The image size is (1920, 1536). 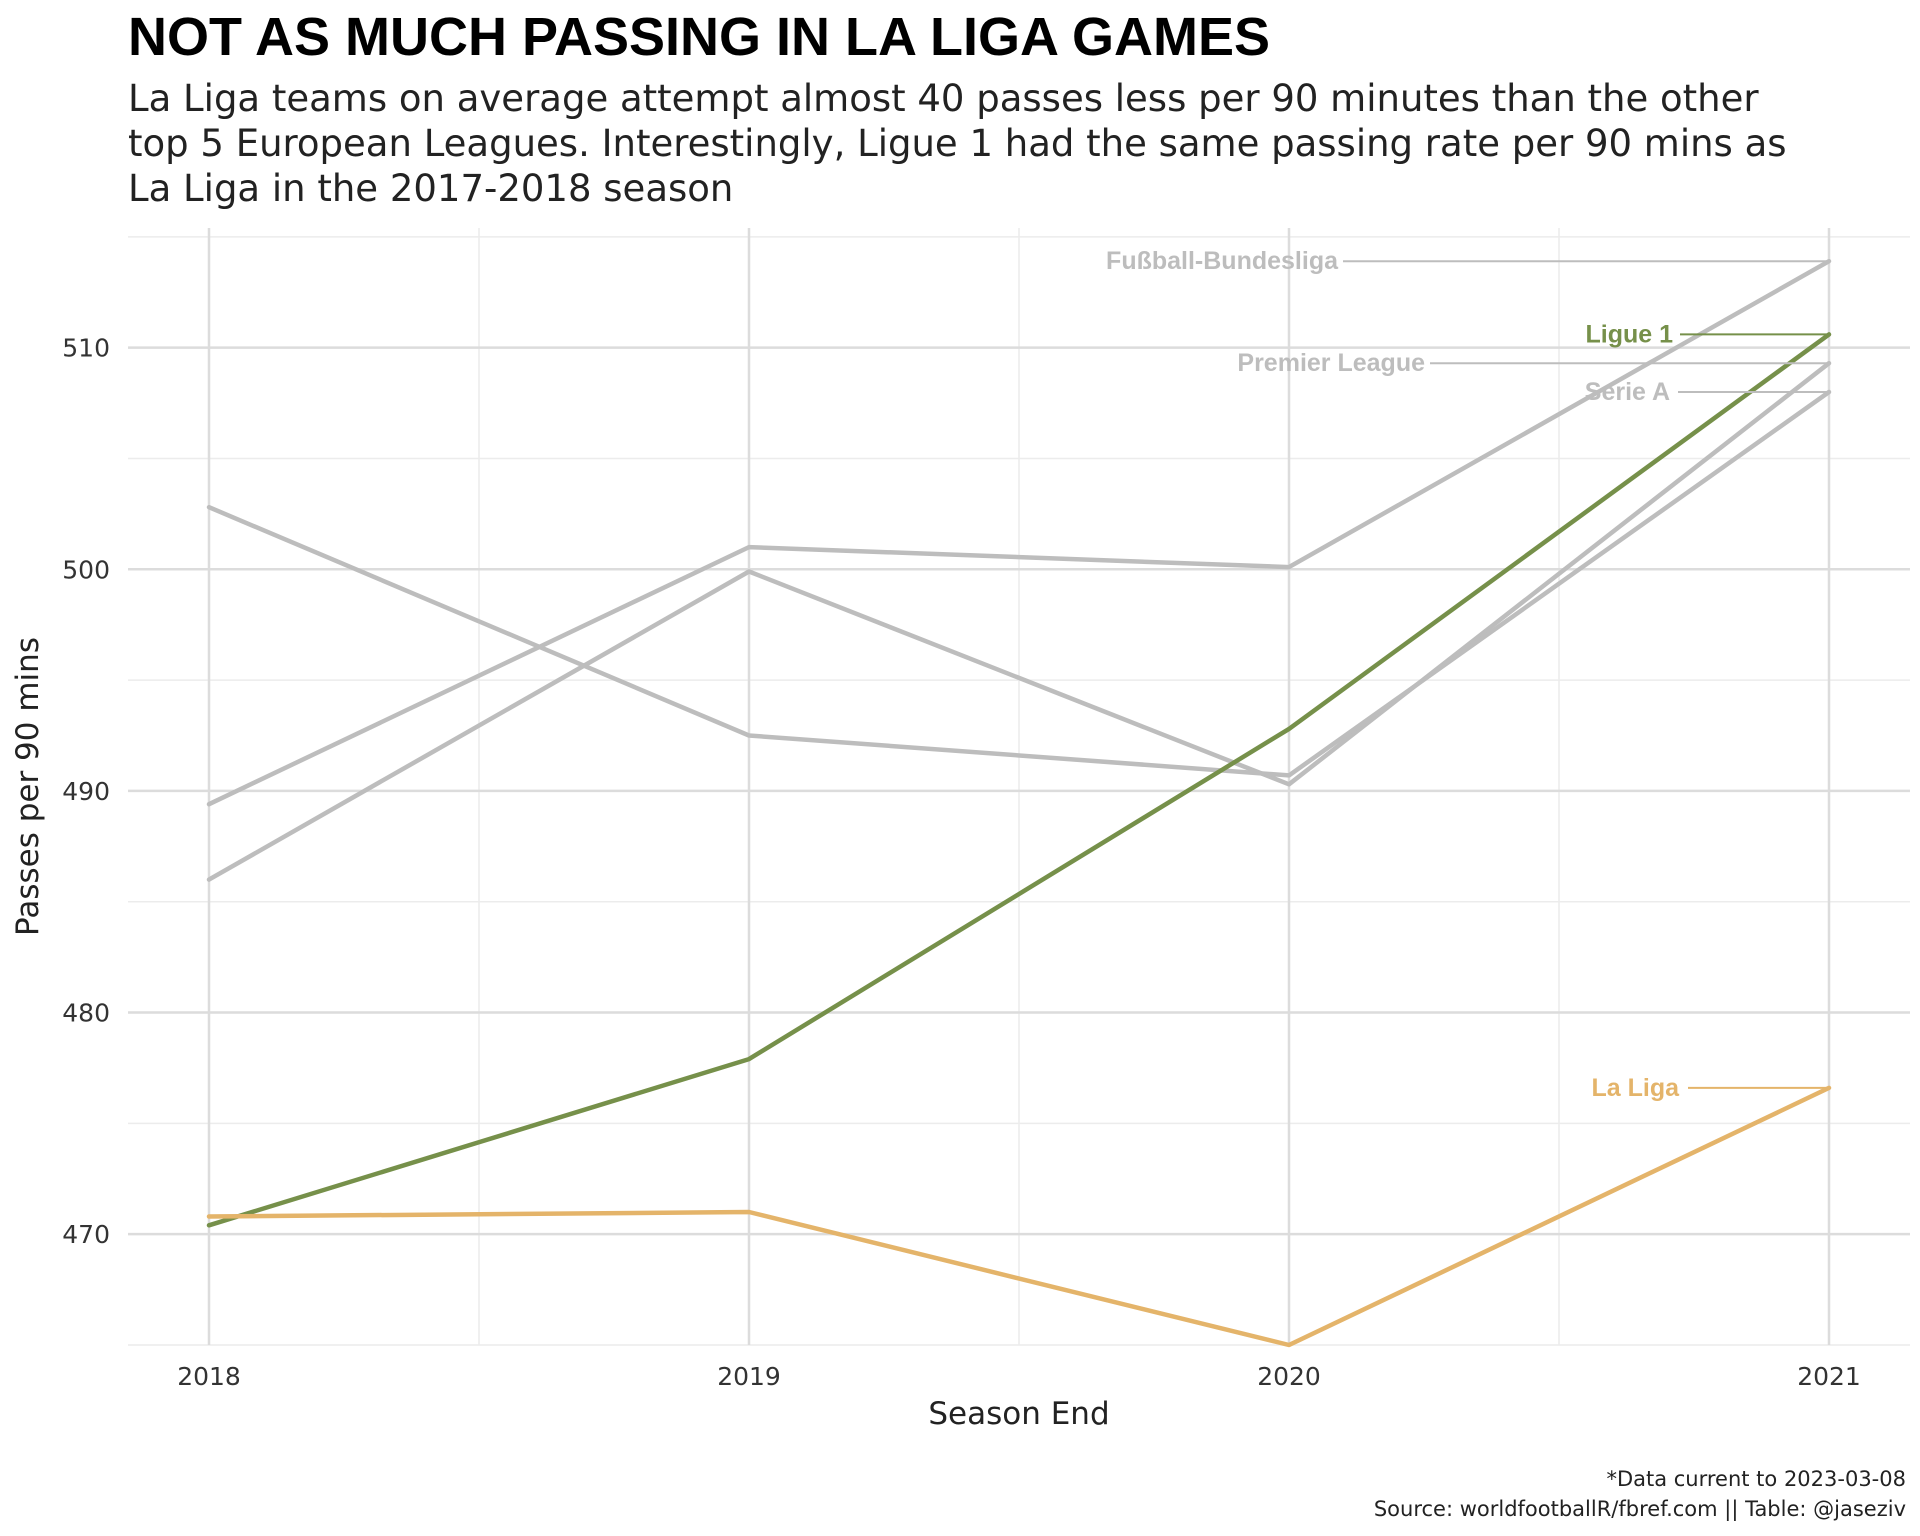 What do you see at coordinates (1018, 1414) in the screenshot?
I see `x-axis-title: Season End` at bounding box center [1018, 1414].